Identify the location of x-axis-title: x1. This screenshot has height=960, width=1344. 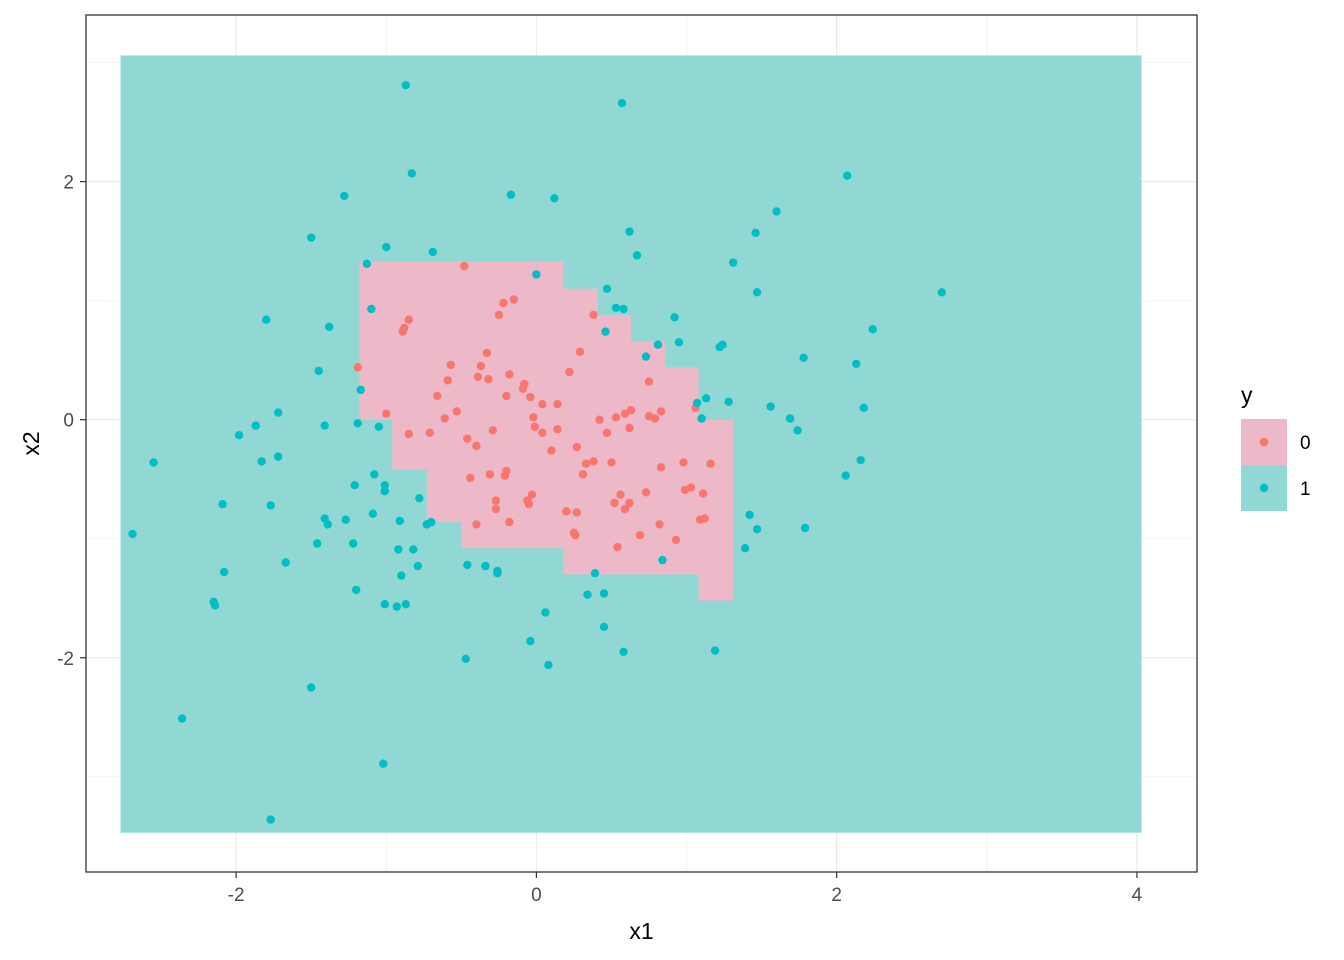
(641, 931).